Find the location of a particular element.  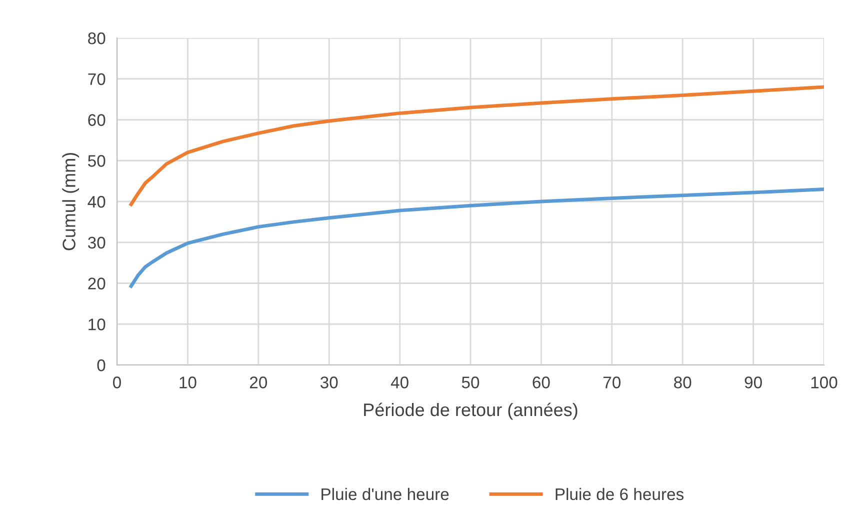

legend-label: Pluie d'une heure is located at coordinates (385, 494).